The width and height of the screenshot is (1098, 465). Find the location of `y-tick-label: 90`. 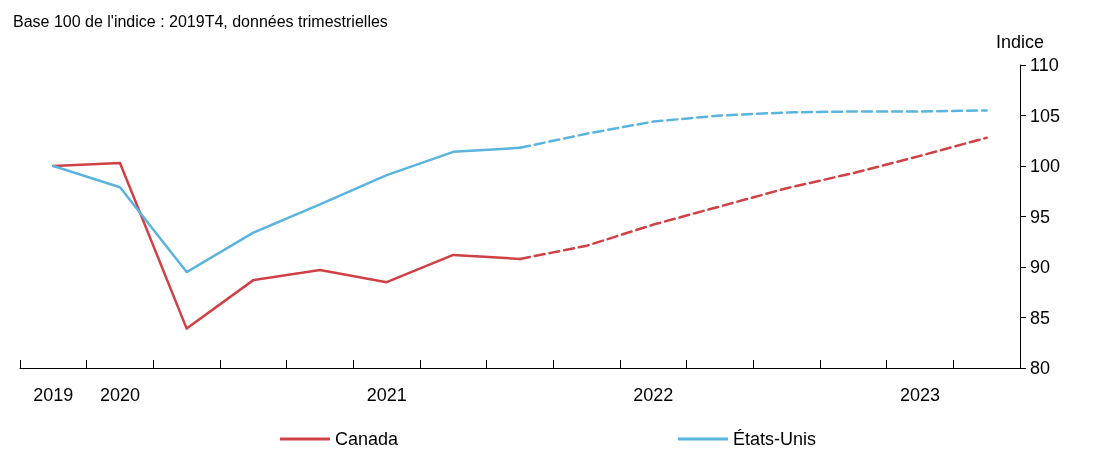

y-tick-label: 90 is located at coordinates (1040, 267).